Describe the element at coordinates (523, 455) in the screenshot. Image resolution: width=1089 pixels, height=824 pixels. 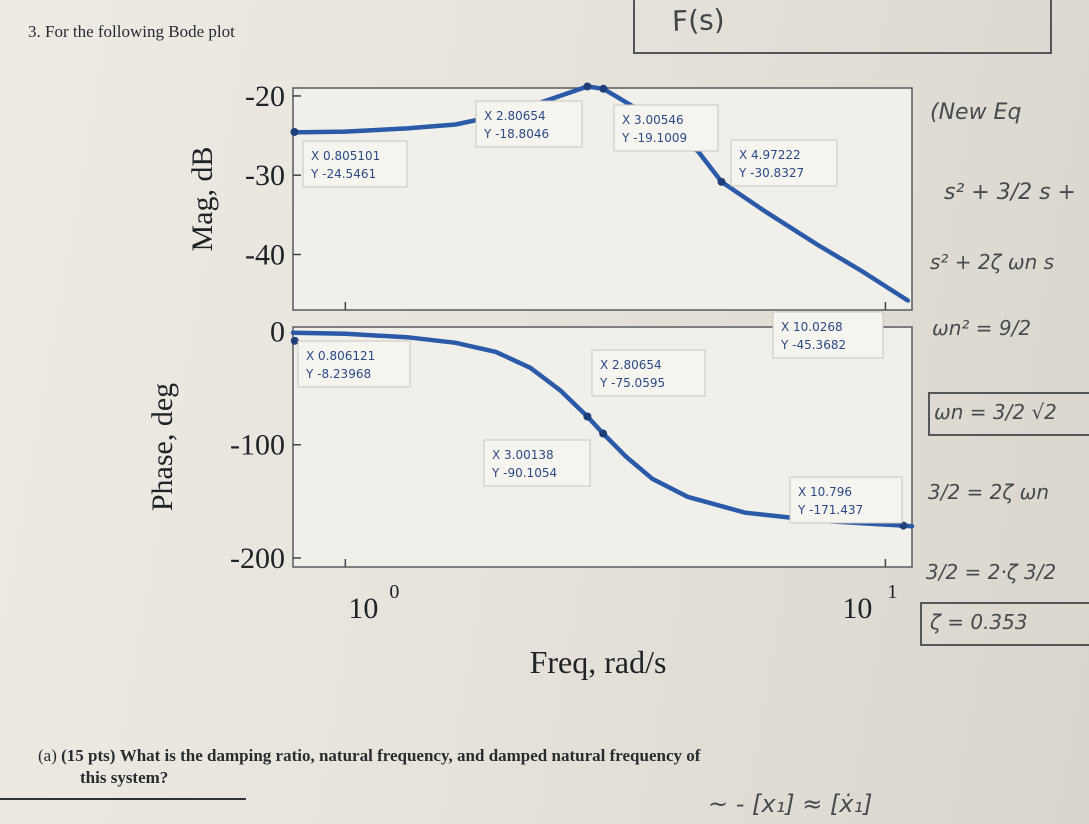
I see `datatip-x: X 3.00138` at that location.